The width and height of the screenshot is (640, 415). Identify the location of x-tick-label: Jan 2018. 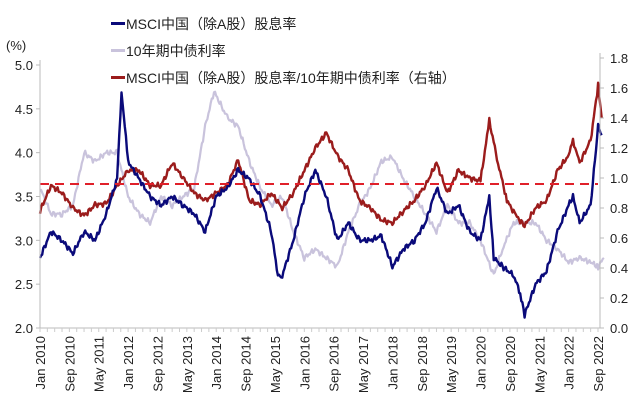
(392, 363).